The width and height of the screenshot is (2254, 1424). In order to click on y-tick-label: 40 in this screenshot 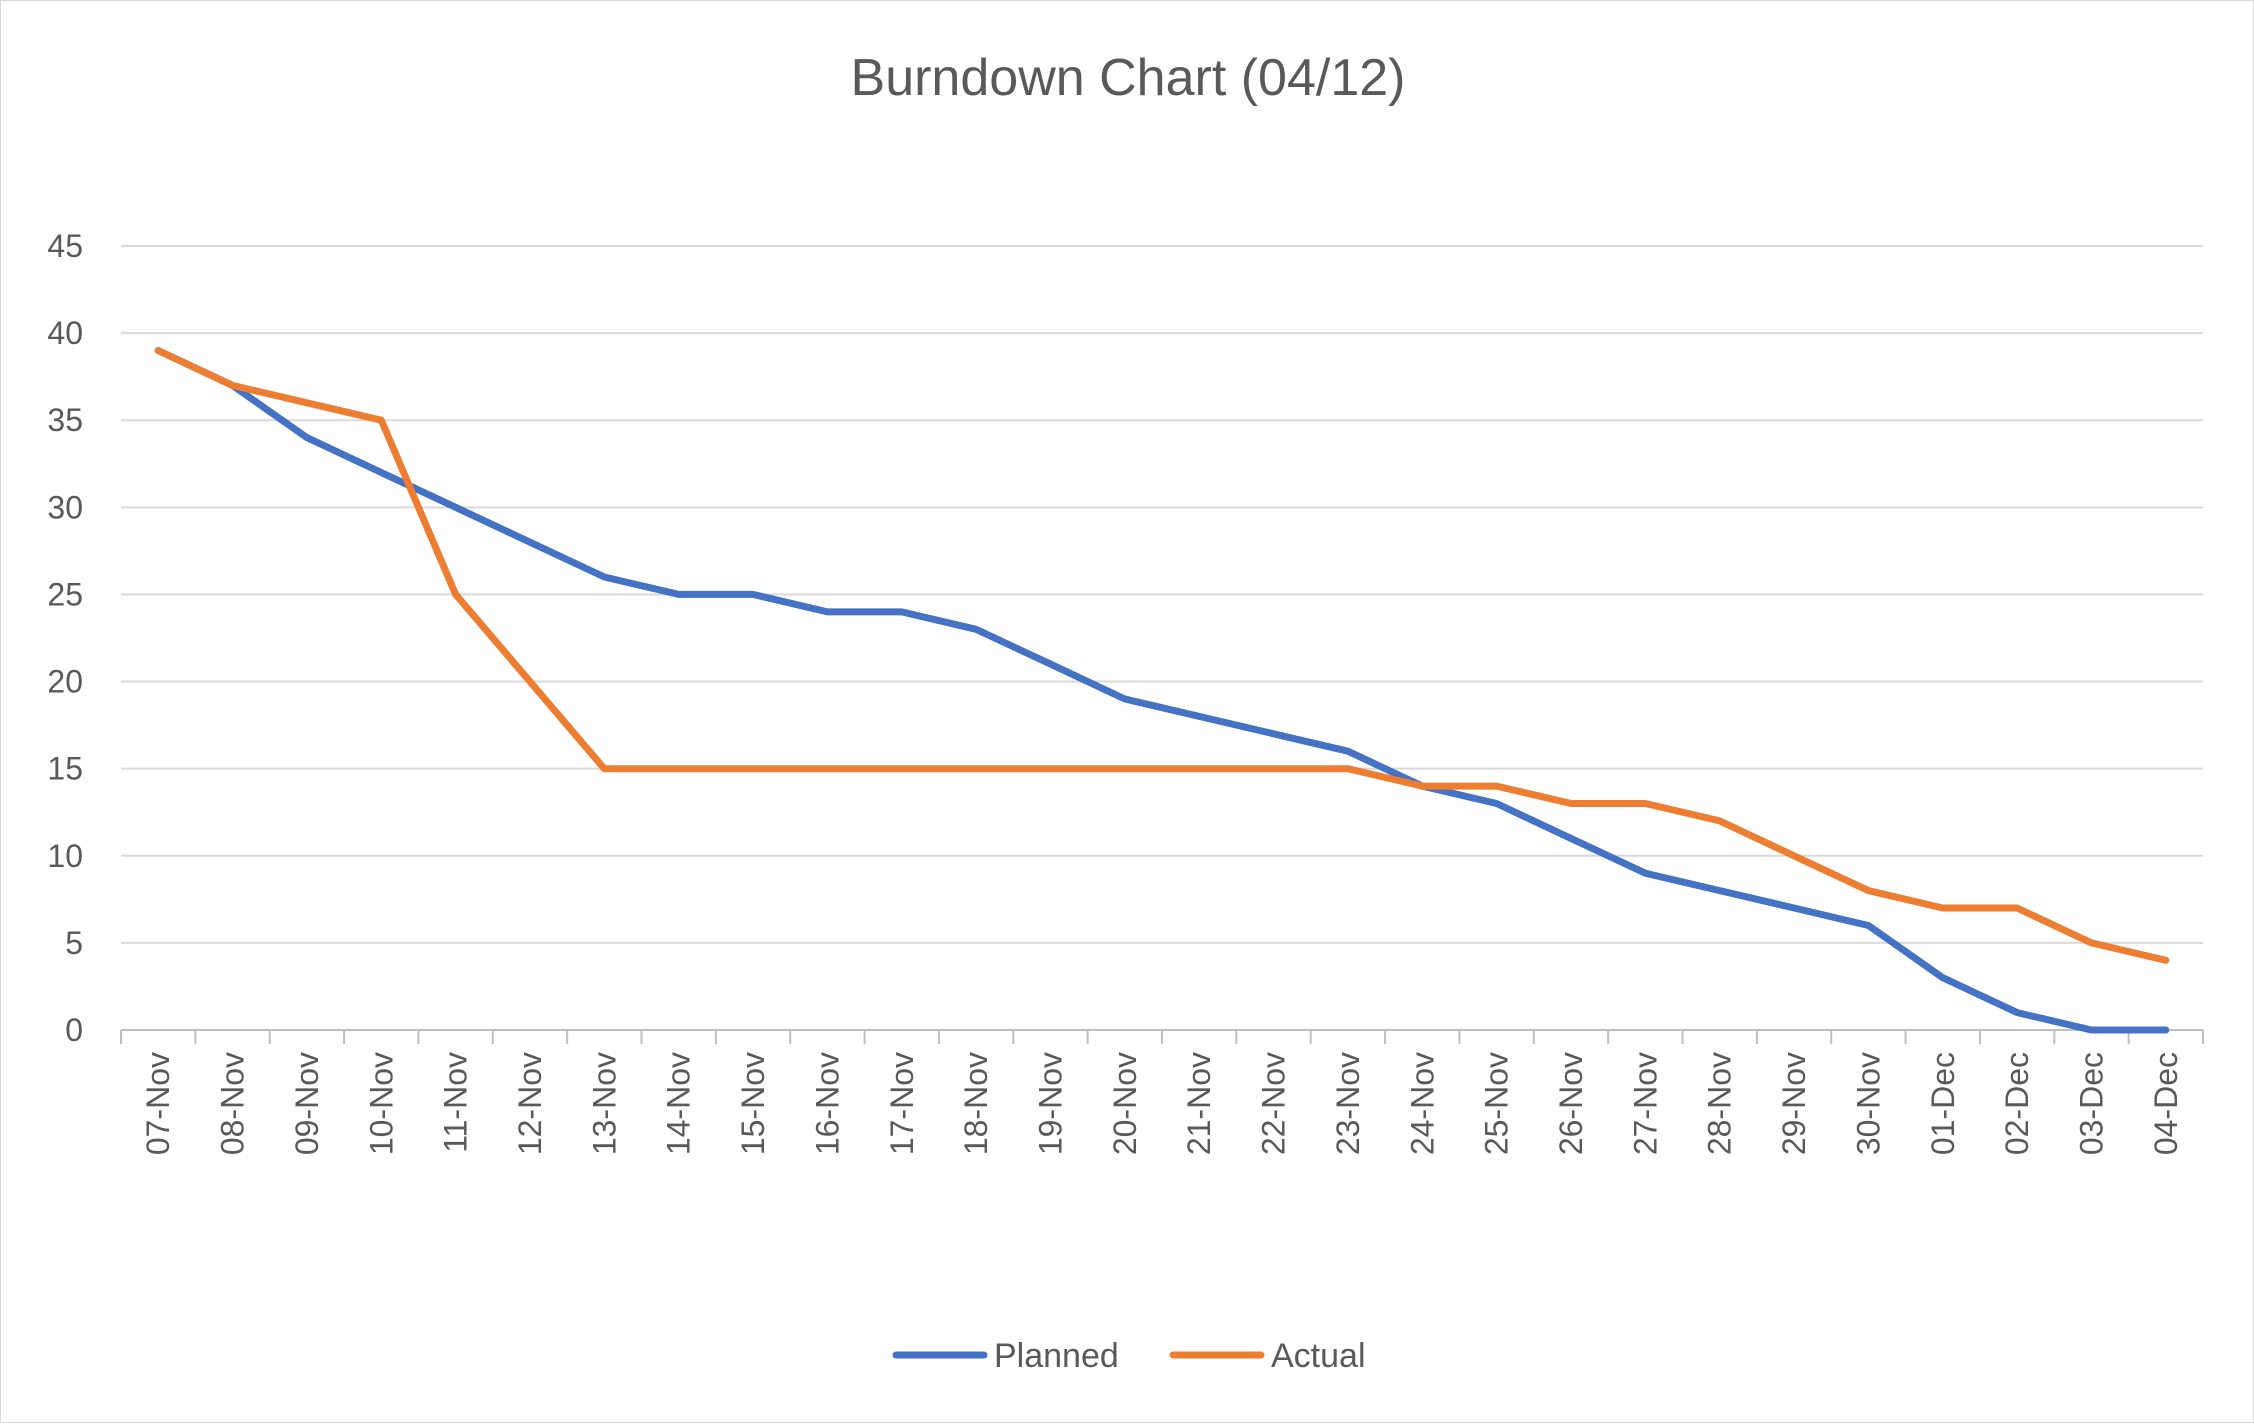, I will do `click(65, 333)`.